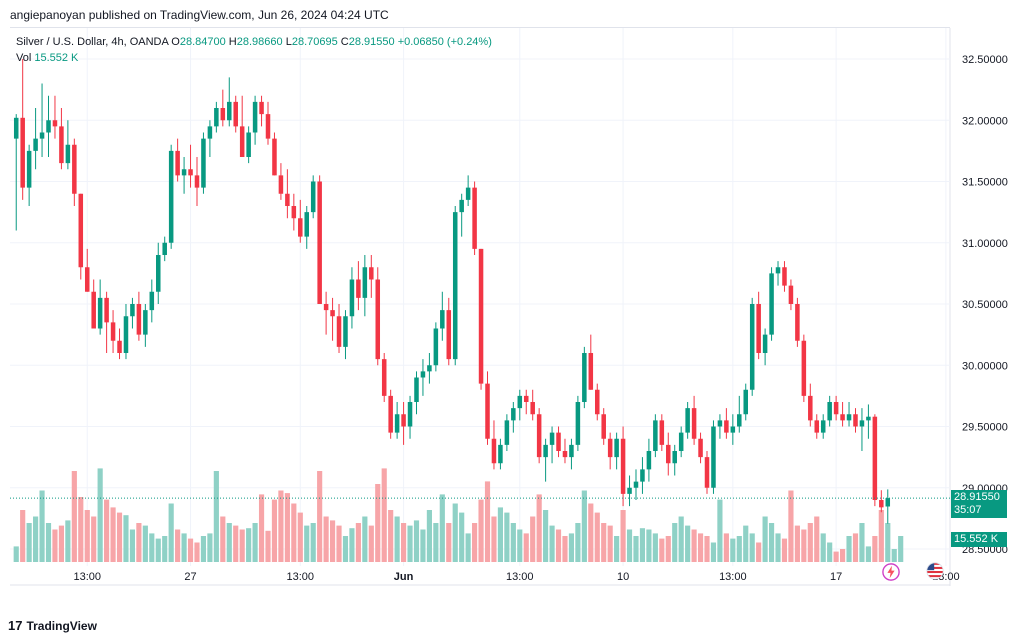 This screenshot has width=1024, height=643. Describe the element at coordinates (92, 42) in the screenshot. I see `legend-symbol: Silver / U.S. Dollar, 4h, OANDA` at that location.